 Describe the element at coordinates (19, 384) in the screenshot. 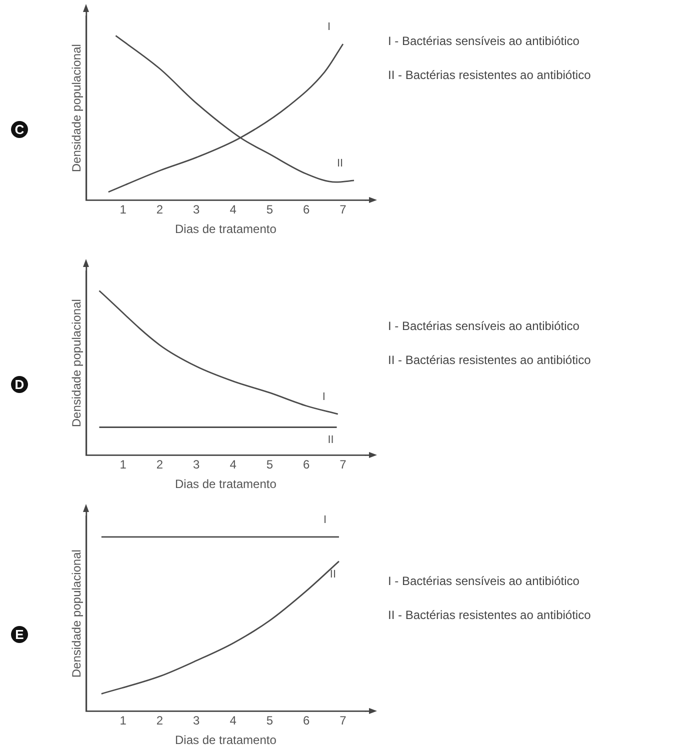

I see `text: D` at that location.